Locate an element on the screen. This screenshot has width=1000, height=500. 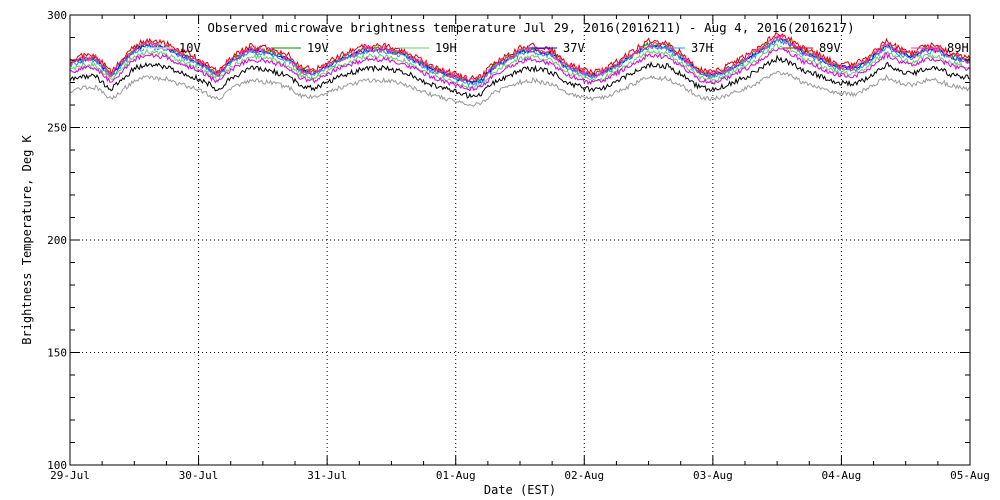
legend-label-89h: 89H is located at coordinates (958, 48).